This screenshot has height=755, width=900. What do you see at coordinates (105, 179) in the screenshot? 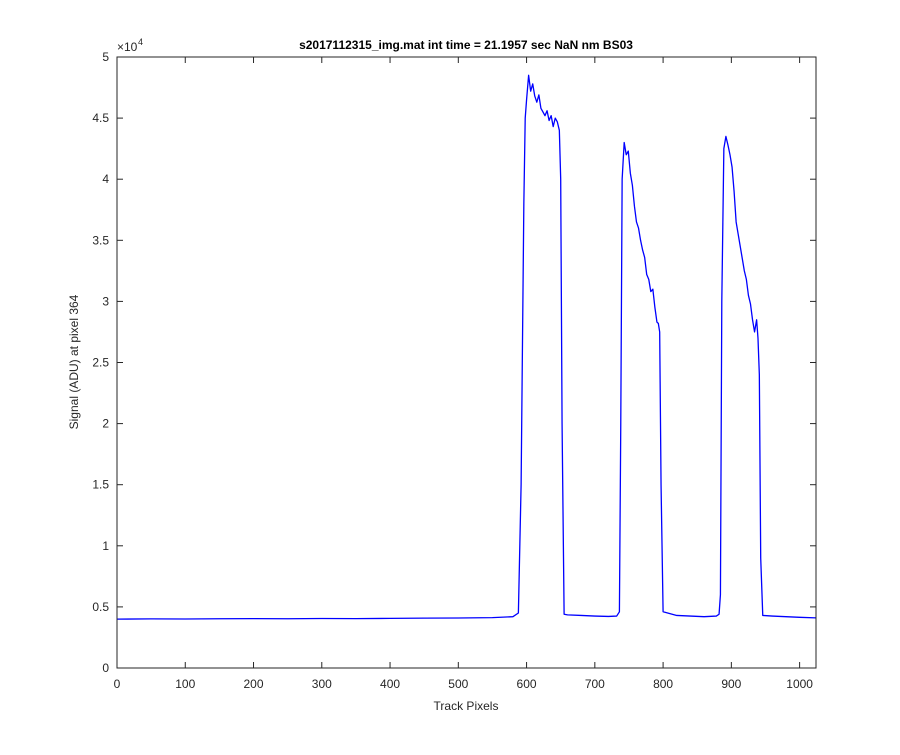
I see `y-tick-label: 4` at bounding box center [105, 179].